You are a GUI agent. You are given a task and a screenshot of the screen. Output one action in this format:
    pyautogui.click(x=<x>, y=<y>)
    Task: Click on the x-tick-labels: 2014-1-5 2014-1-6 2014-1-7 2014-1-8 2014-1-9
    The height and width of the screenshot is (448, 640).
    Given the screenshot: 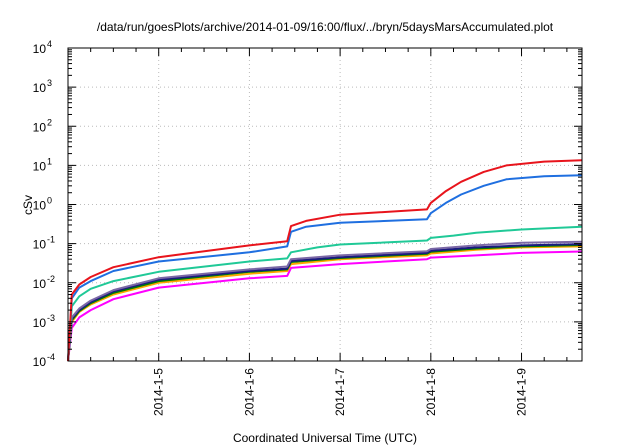 What is the action you would take?
    pyautogui.click(x=340, y=392)
    